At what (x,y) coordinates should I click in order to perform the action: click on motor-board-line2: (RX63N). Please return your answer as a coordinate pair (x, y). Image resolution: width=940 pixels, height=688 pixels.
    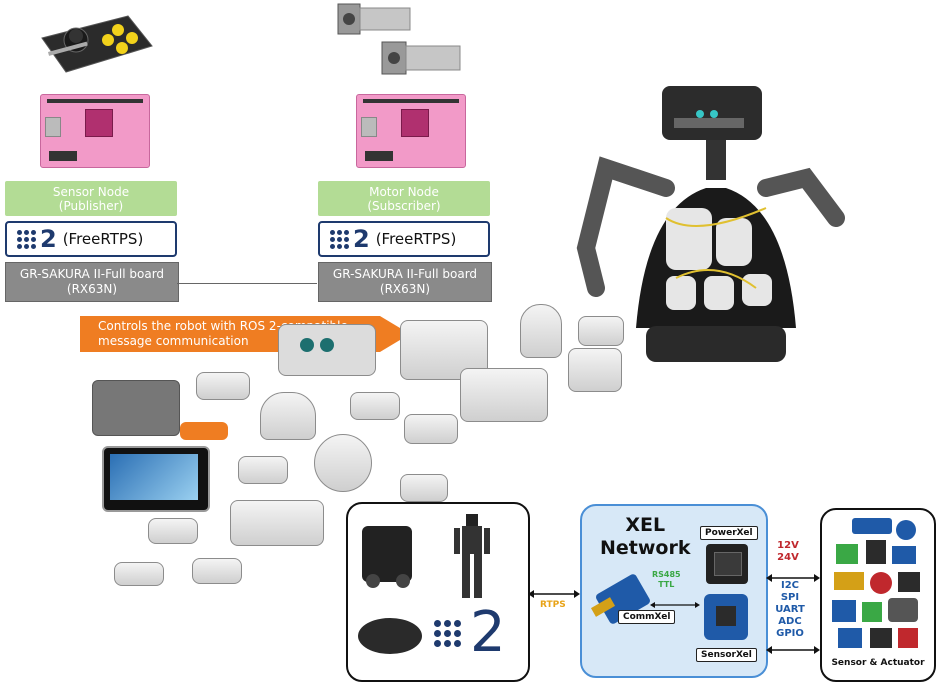
    Looking at the image, I should click on (405, 289).